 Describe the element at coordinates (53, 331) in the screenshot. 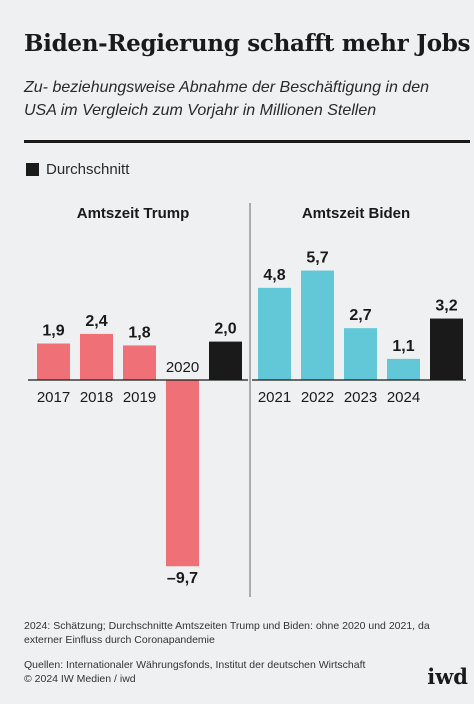

I see `value-label: 1,9` at that location.